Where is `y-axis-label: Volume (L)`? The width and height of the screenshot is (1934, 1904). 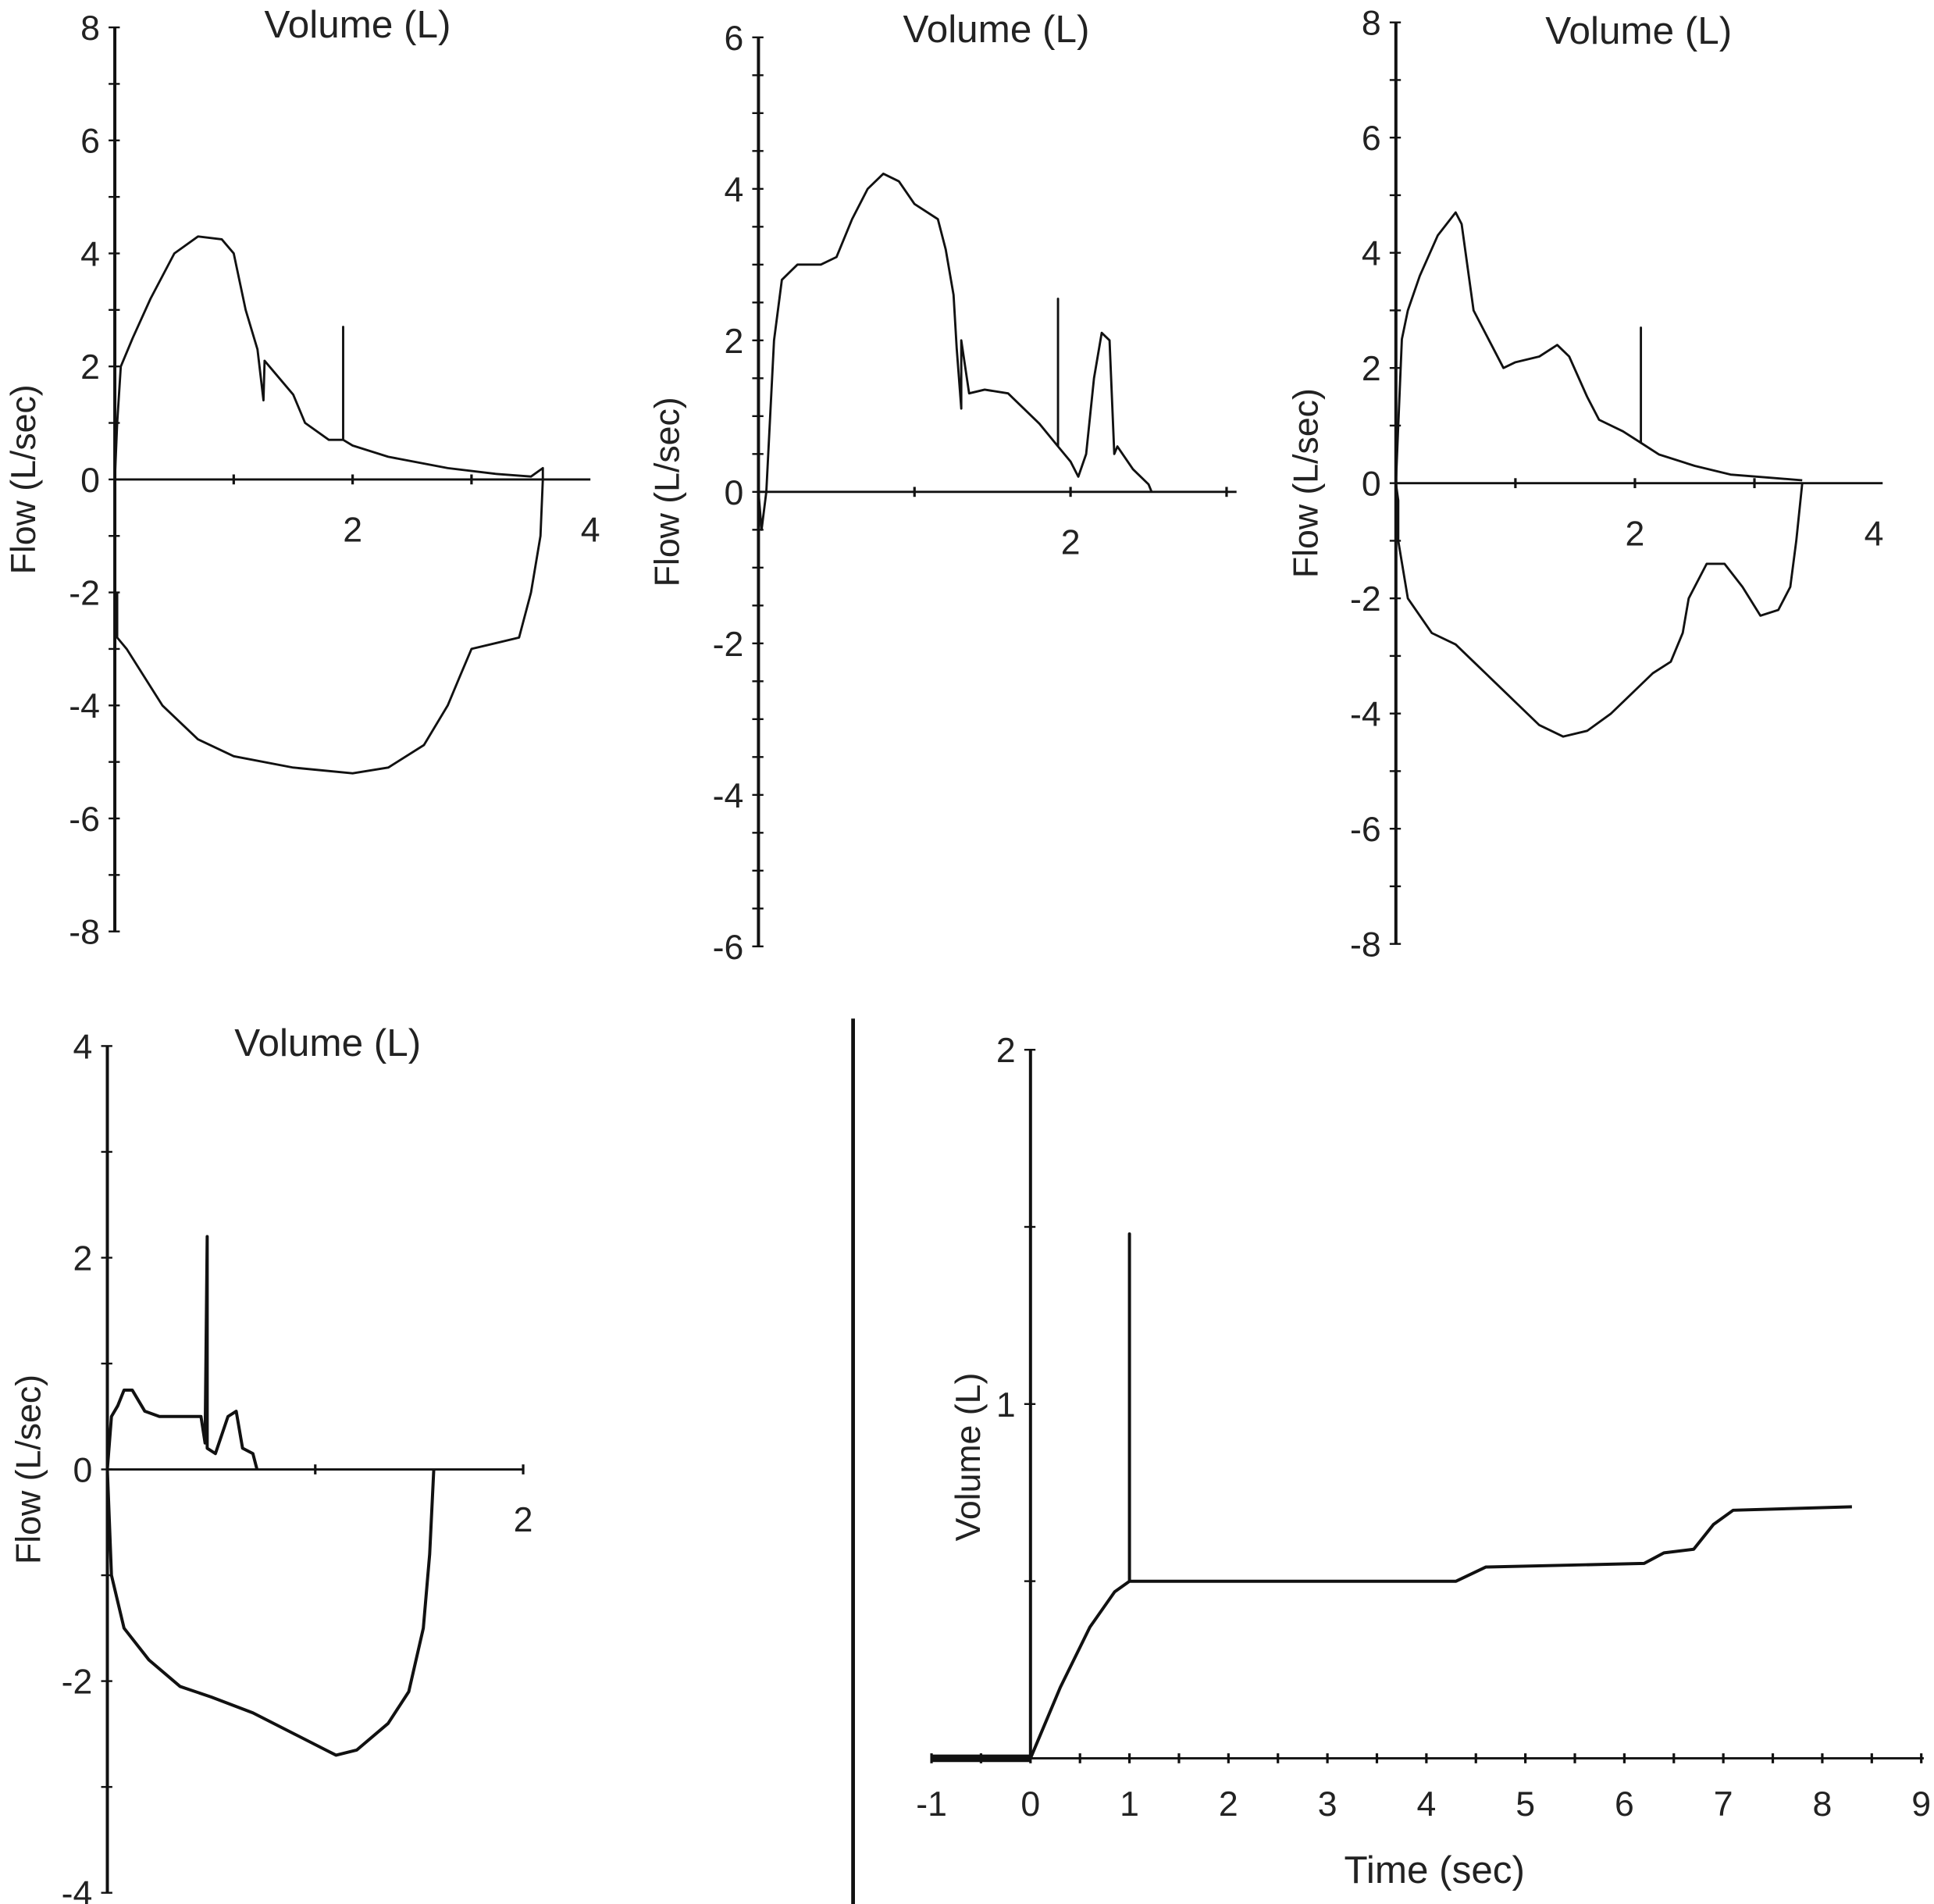 y-axis-label: Volume (L) is located at coordinates (968, 1457).